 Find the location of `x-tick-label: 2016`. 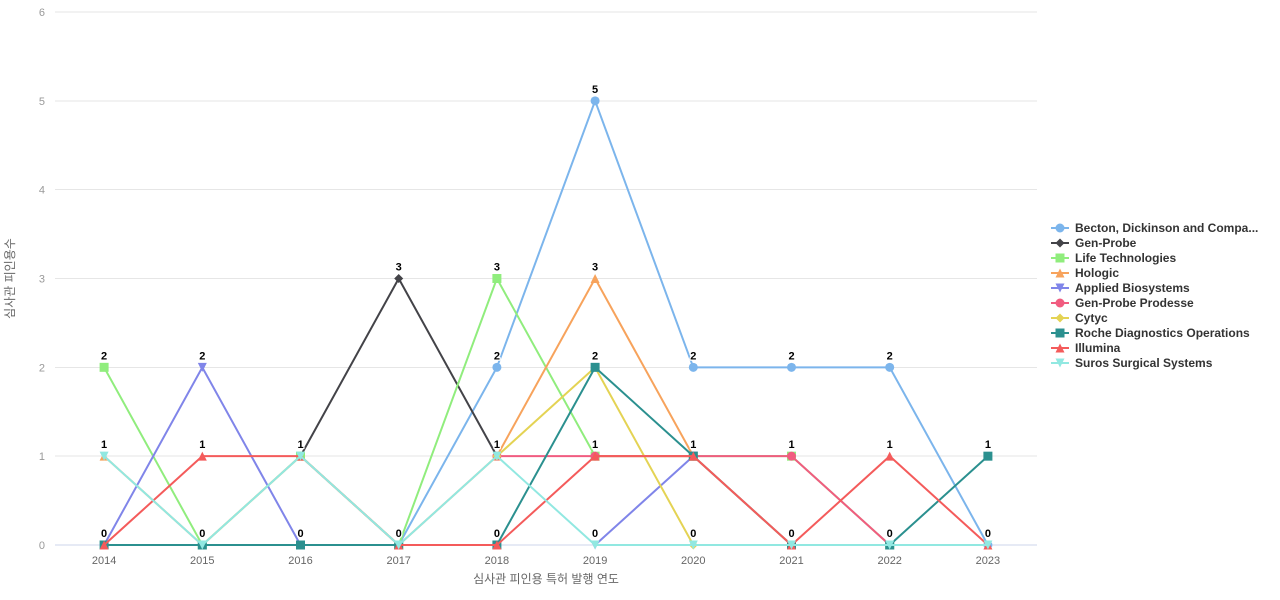

x-tick-label: 2016 is located at coordinates (300, 561).